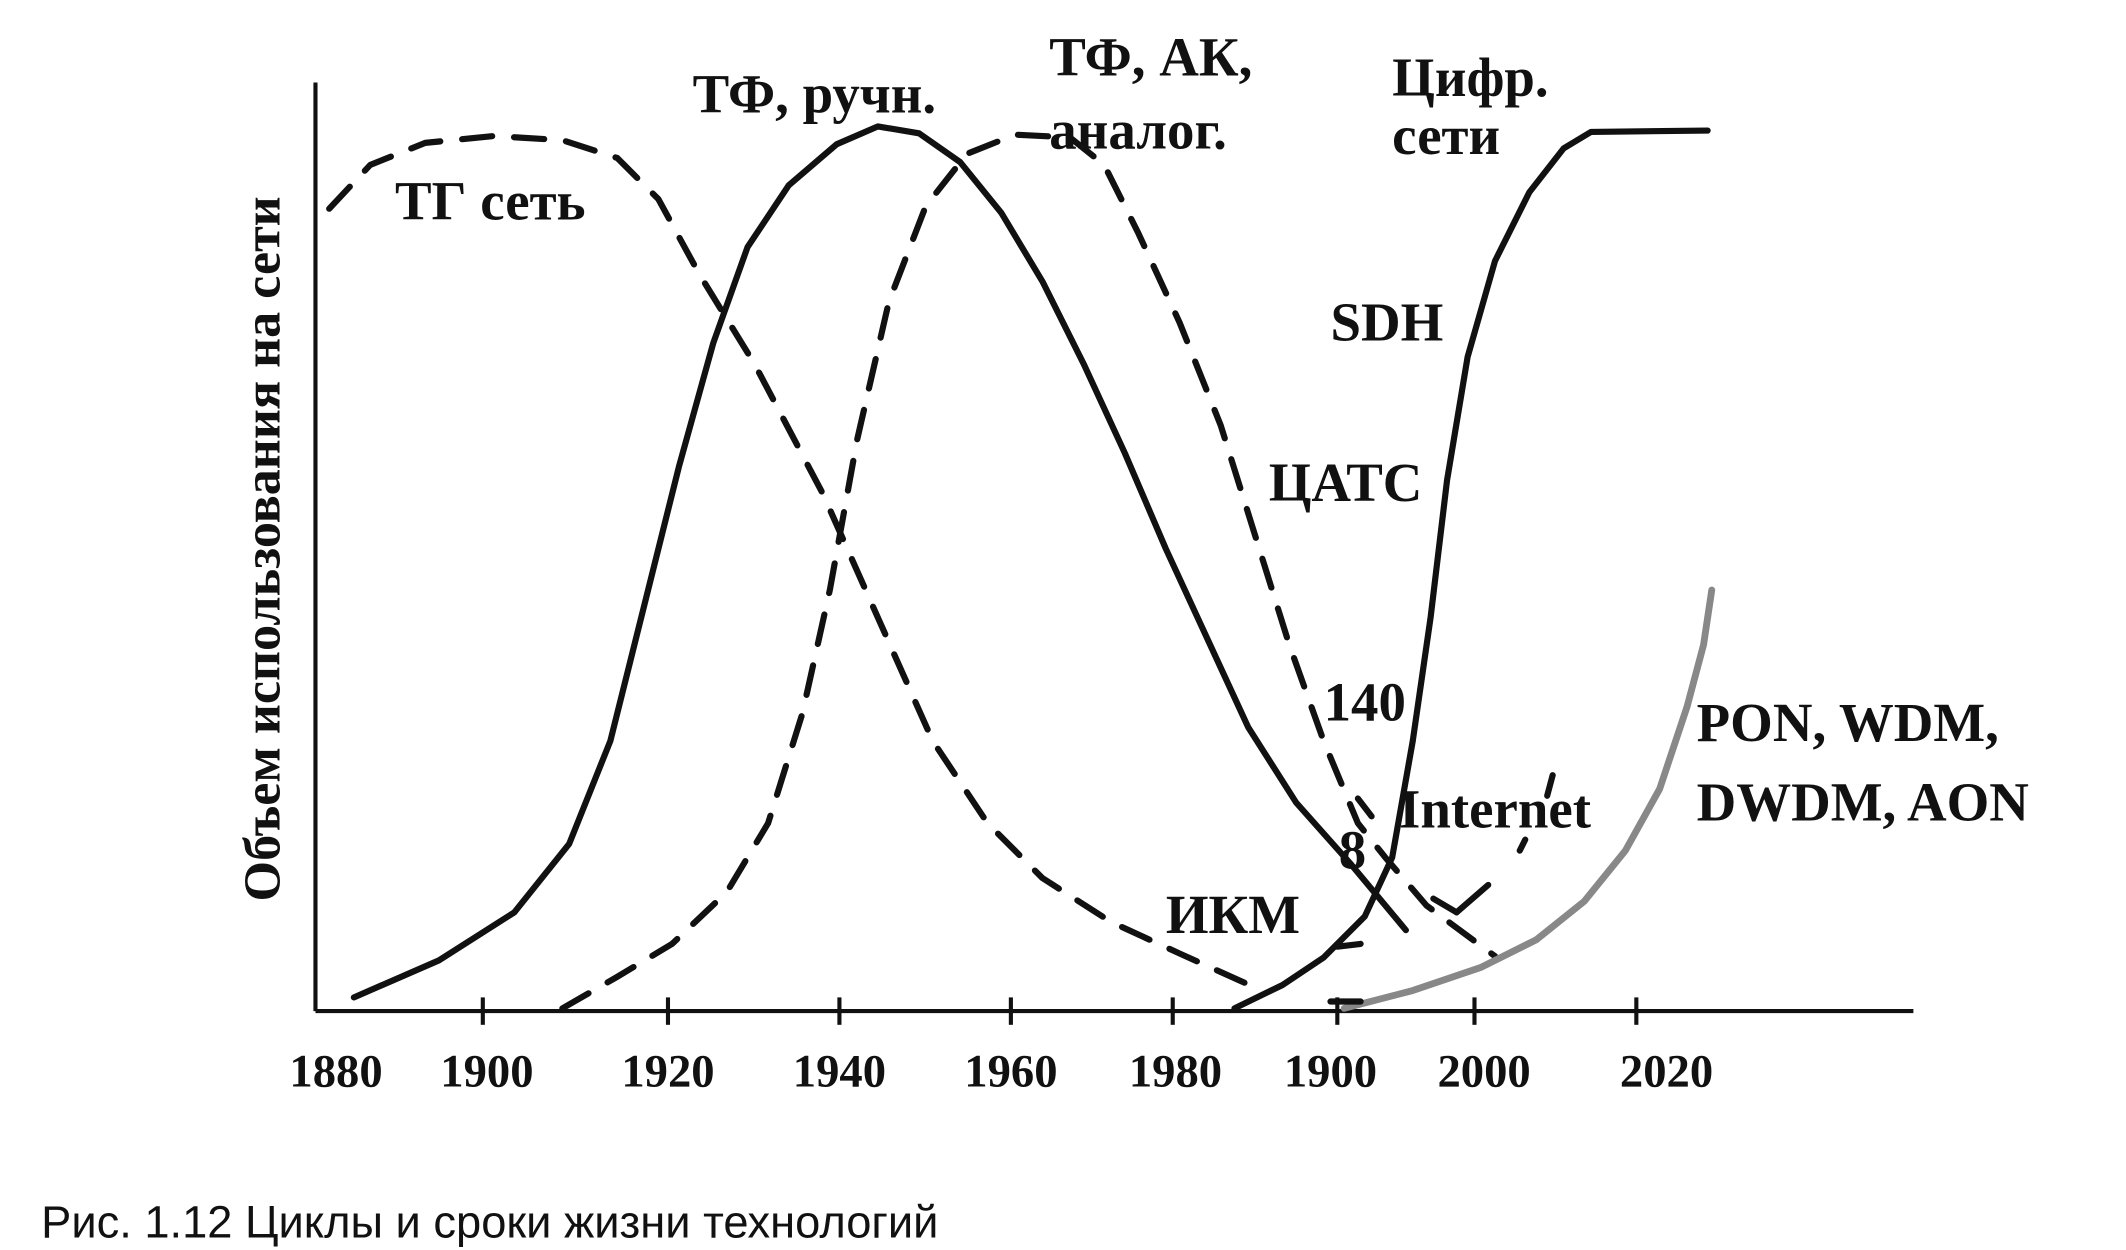 The image size is (2126, 1250). What do you see at coordinates (1863, 801) in the screenshot?
I see `curve-label: DWDM, AON` at bounding box center [1863, 801].